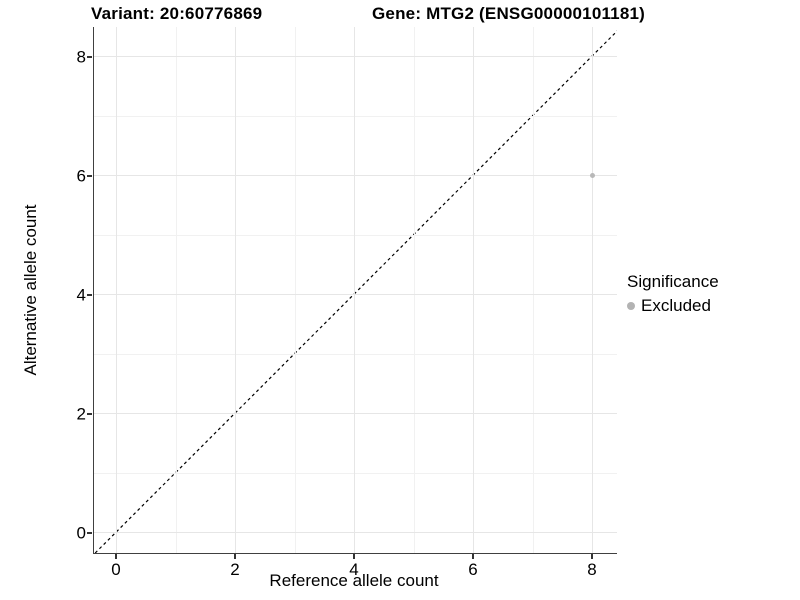 This screenshot has width=800, height=600. Describe the element at coordinates (177, 13) in the screenshot. I see `variant-title: Variant: 20:60776869` at that location.